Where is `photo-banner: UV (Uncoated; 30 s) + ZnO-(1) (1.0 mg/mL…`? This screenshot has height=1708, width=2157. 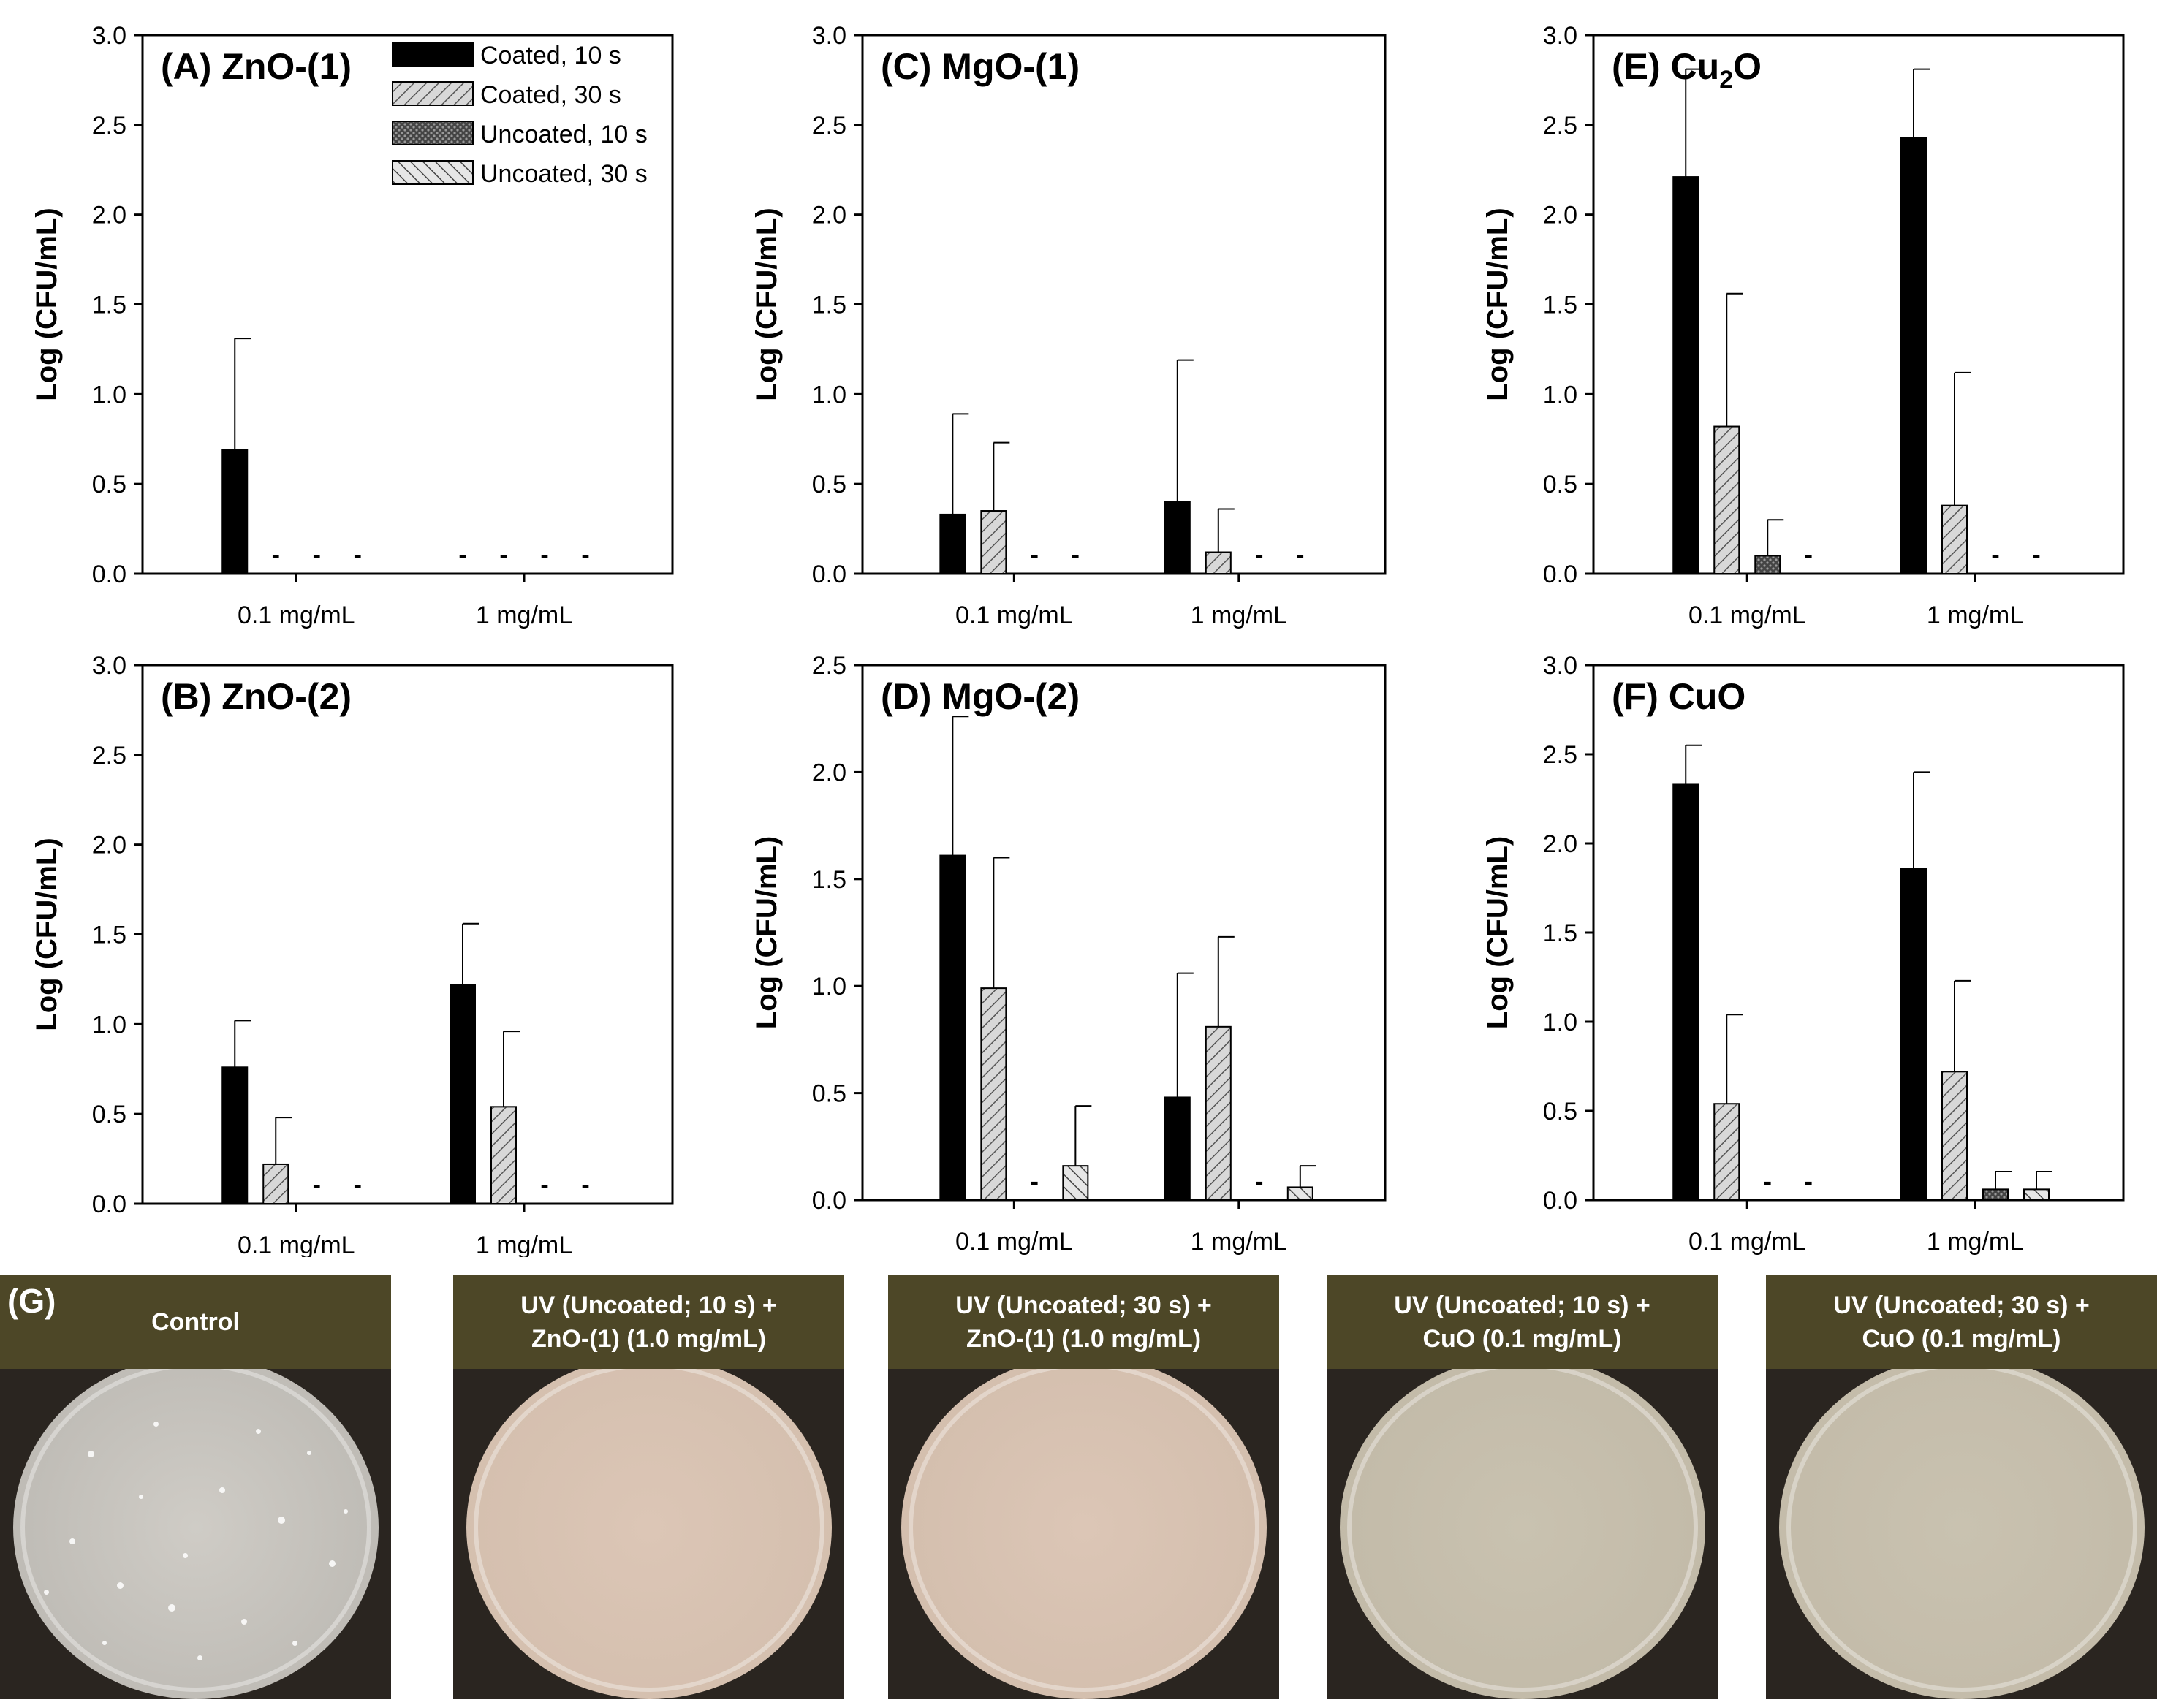
photo-banner: UV (Uncoated; 30 s) + ZnO-(1) (1.0 mg/mL… is located at coordinates (1083, 1322).